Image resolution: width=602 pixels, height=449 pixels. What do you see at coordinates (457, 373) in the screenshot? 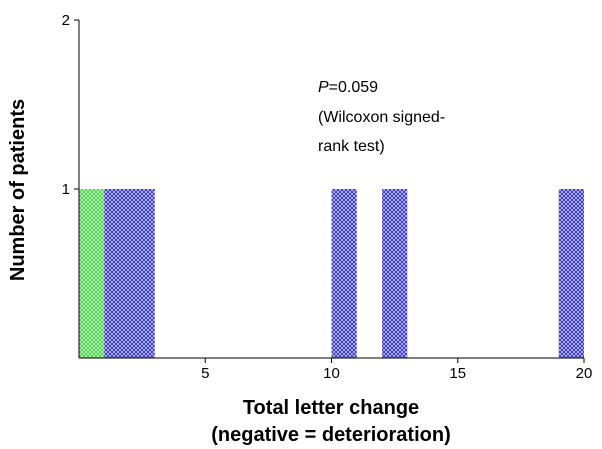
I see `x-tick-label: 15` at bounding box center [457, 373].